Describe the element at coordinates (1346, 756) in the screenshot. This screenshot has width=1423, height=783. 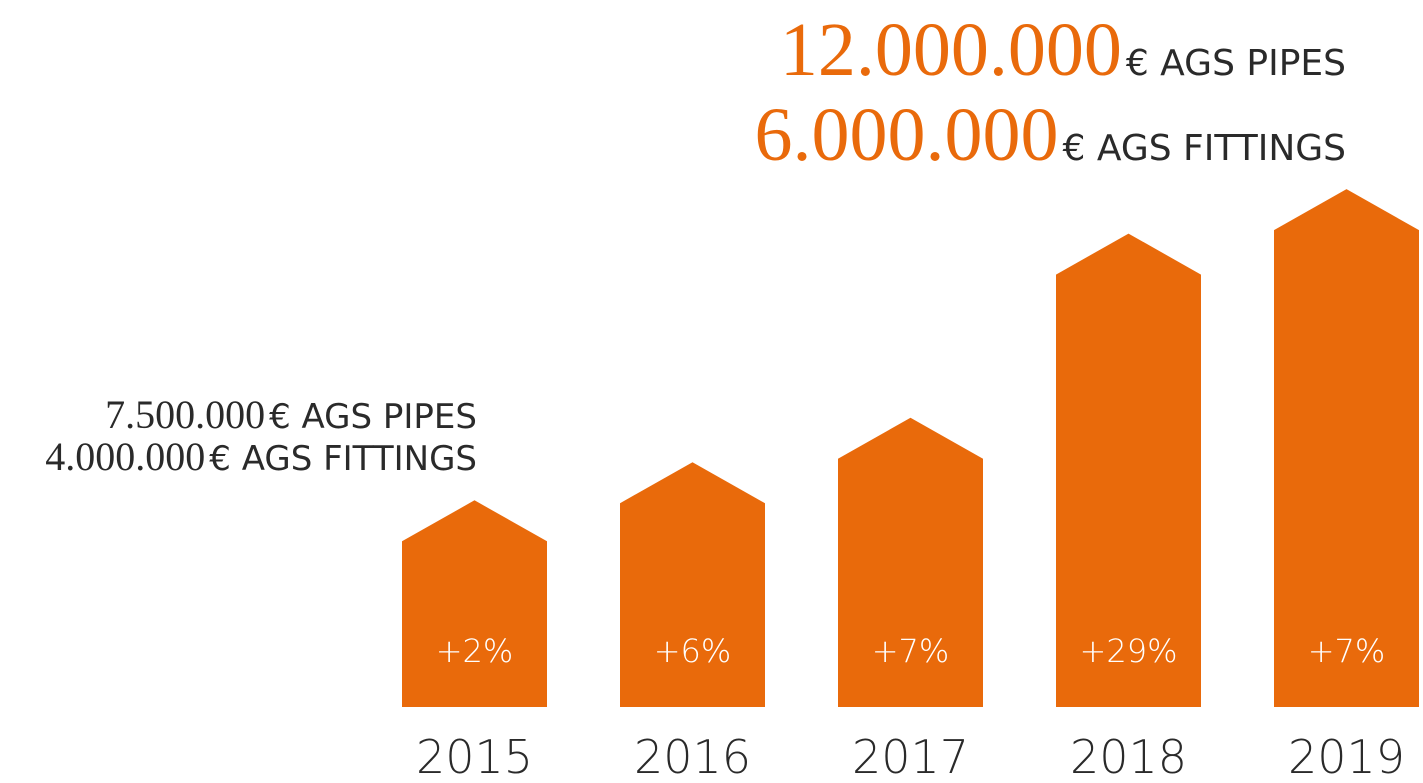
I see `x-tick-label: 2019` at that location.